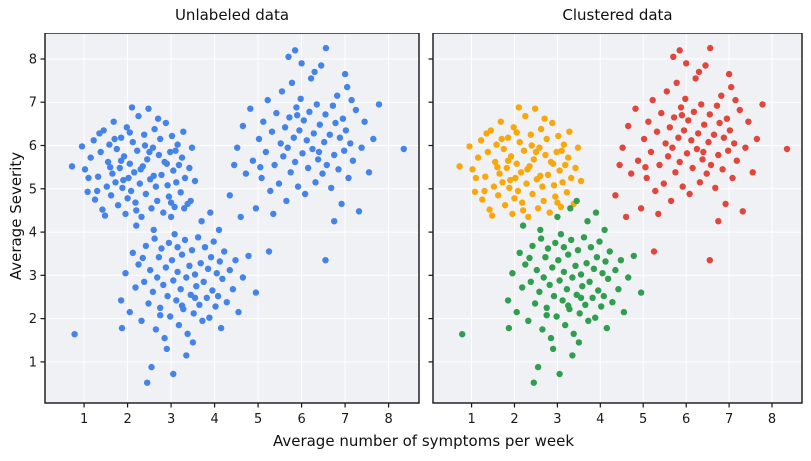 The width and height of the screenshot is (811, 461). I want to click on y-tick-label: 3, so click(33, 276).